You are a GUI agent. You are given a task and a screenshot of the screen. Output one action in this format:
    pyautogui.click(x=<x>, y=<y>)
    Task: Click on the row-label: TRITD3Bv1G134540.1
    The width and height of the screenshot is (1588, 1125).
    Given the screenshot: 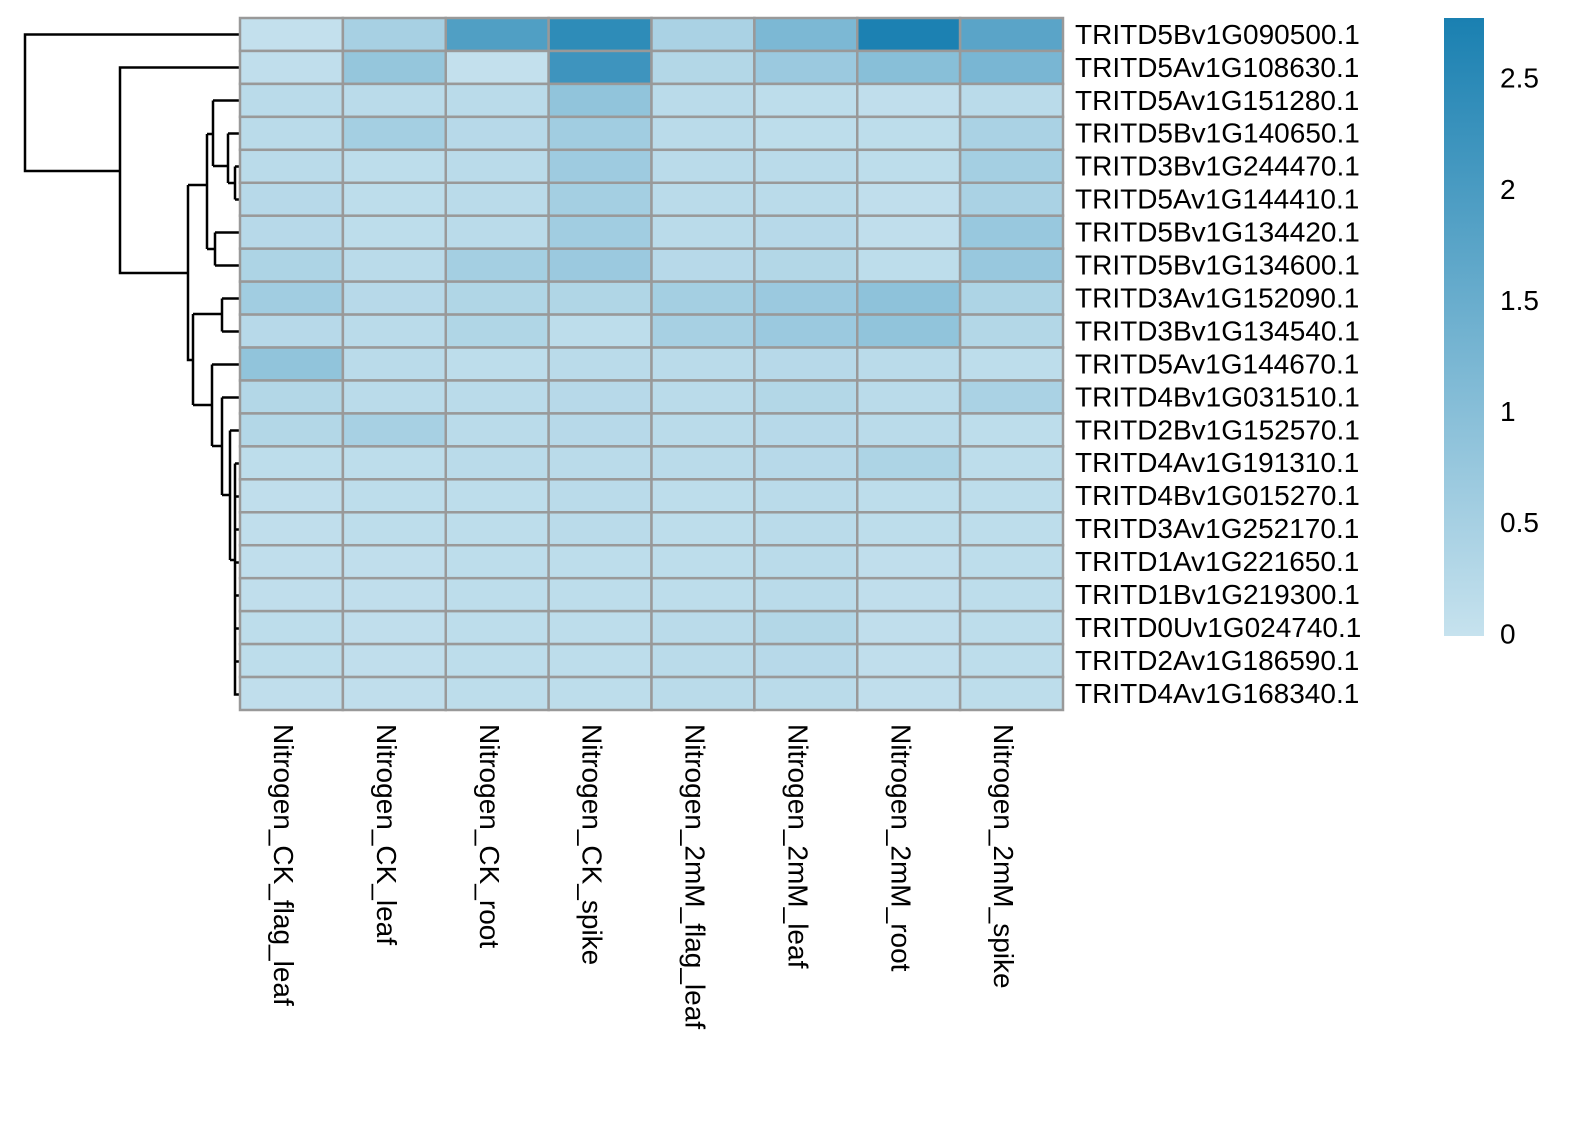 What is the action you would take?
    pyautogui.click(x=1217, y=330)
    